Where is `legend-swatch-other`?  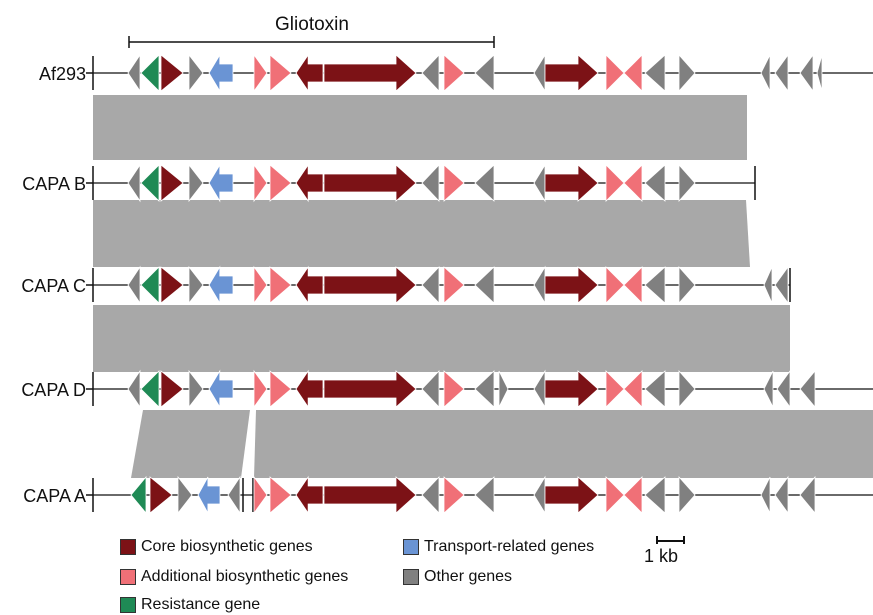 legend-swatch-other is located at coordinates (411, 577).